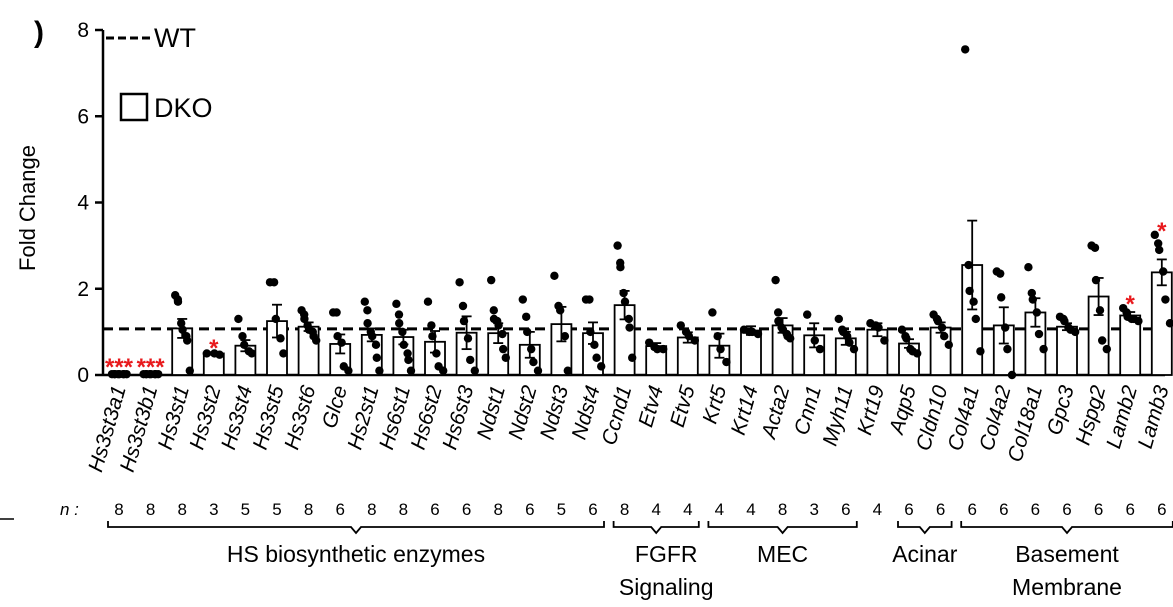  Describe the element at coordinates (39, 32) in the screenshot. I see `panel-letter-fragment: )` at that location.